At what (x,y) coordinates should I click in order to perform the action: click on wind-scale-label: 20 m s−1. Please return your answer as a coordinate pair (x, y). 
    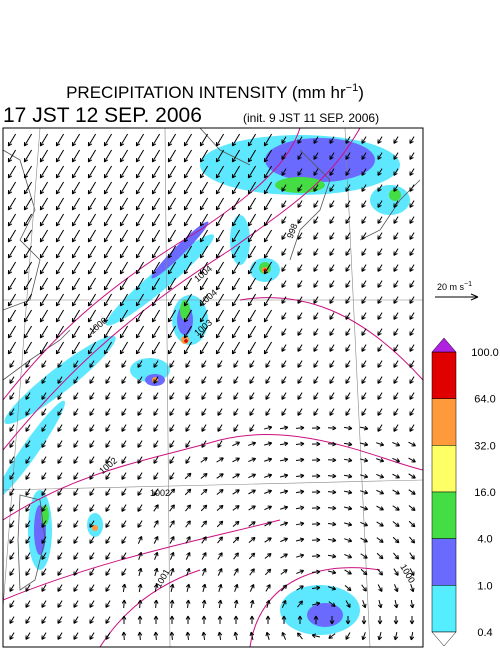
    Looking at the image, I should click on (454, 286).